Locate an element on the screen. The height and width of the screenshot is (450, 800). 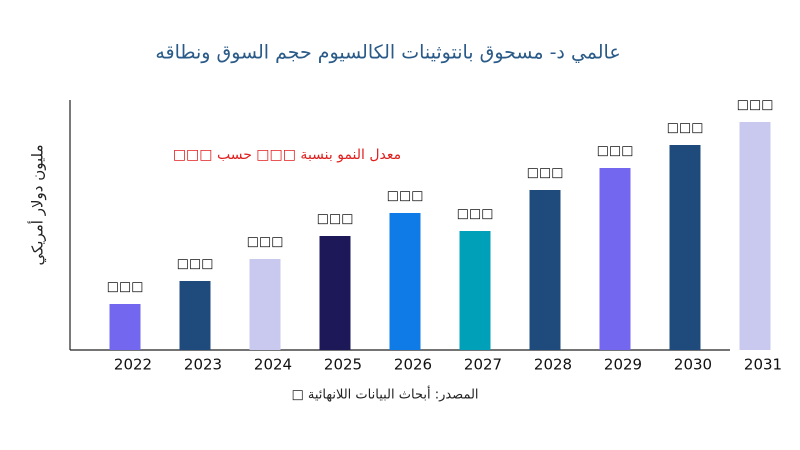
x-tick-label: 2029 is located at coordinates (623, 365).